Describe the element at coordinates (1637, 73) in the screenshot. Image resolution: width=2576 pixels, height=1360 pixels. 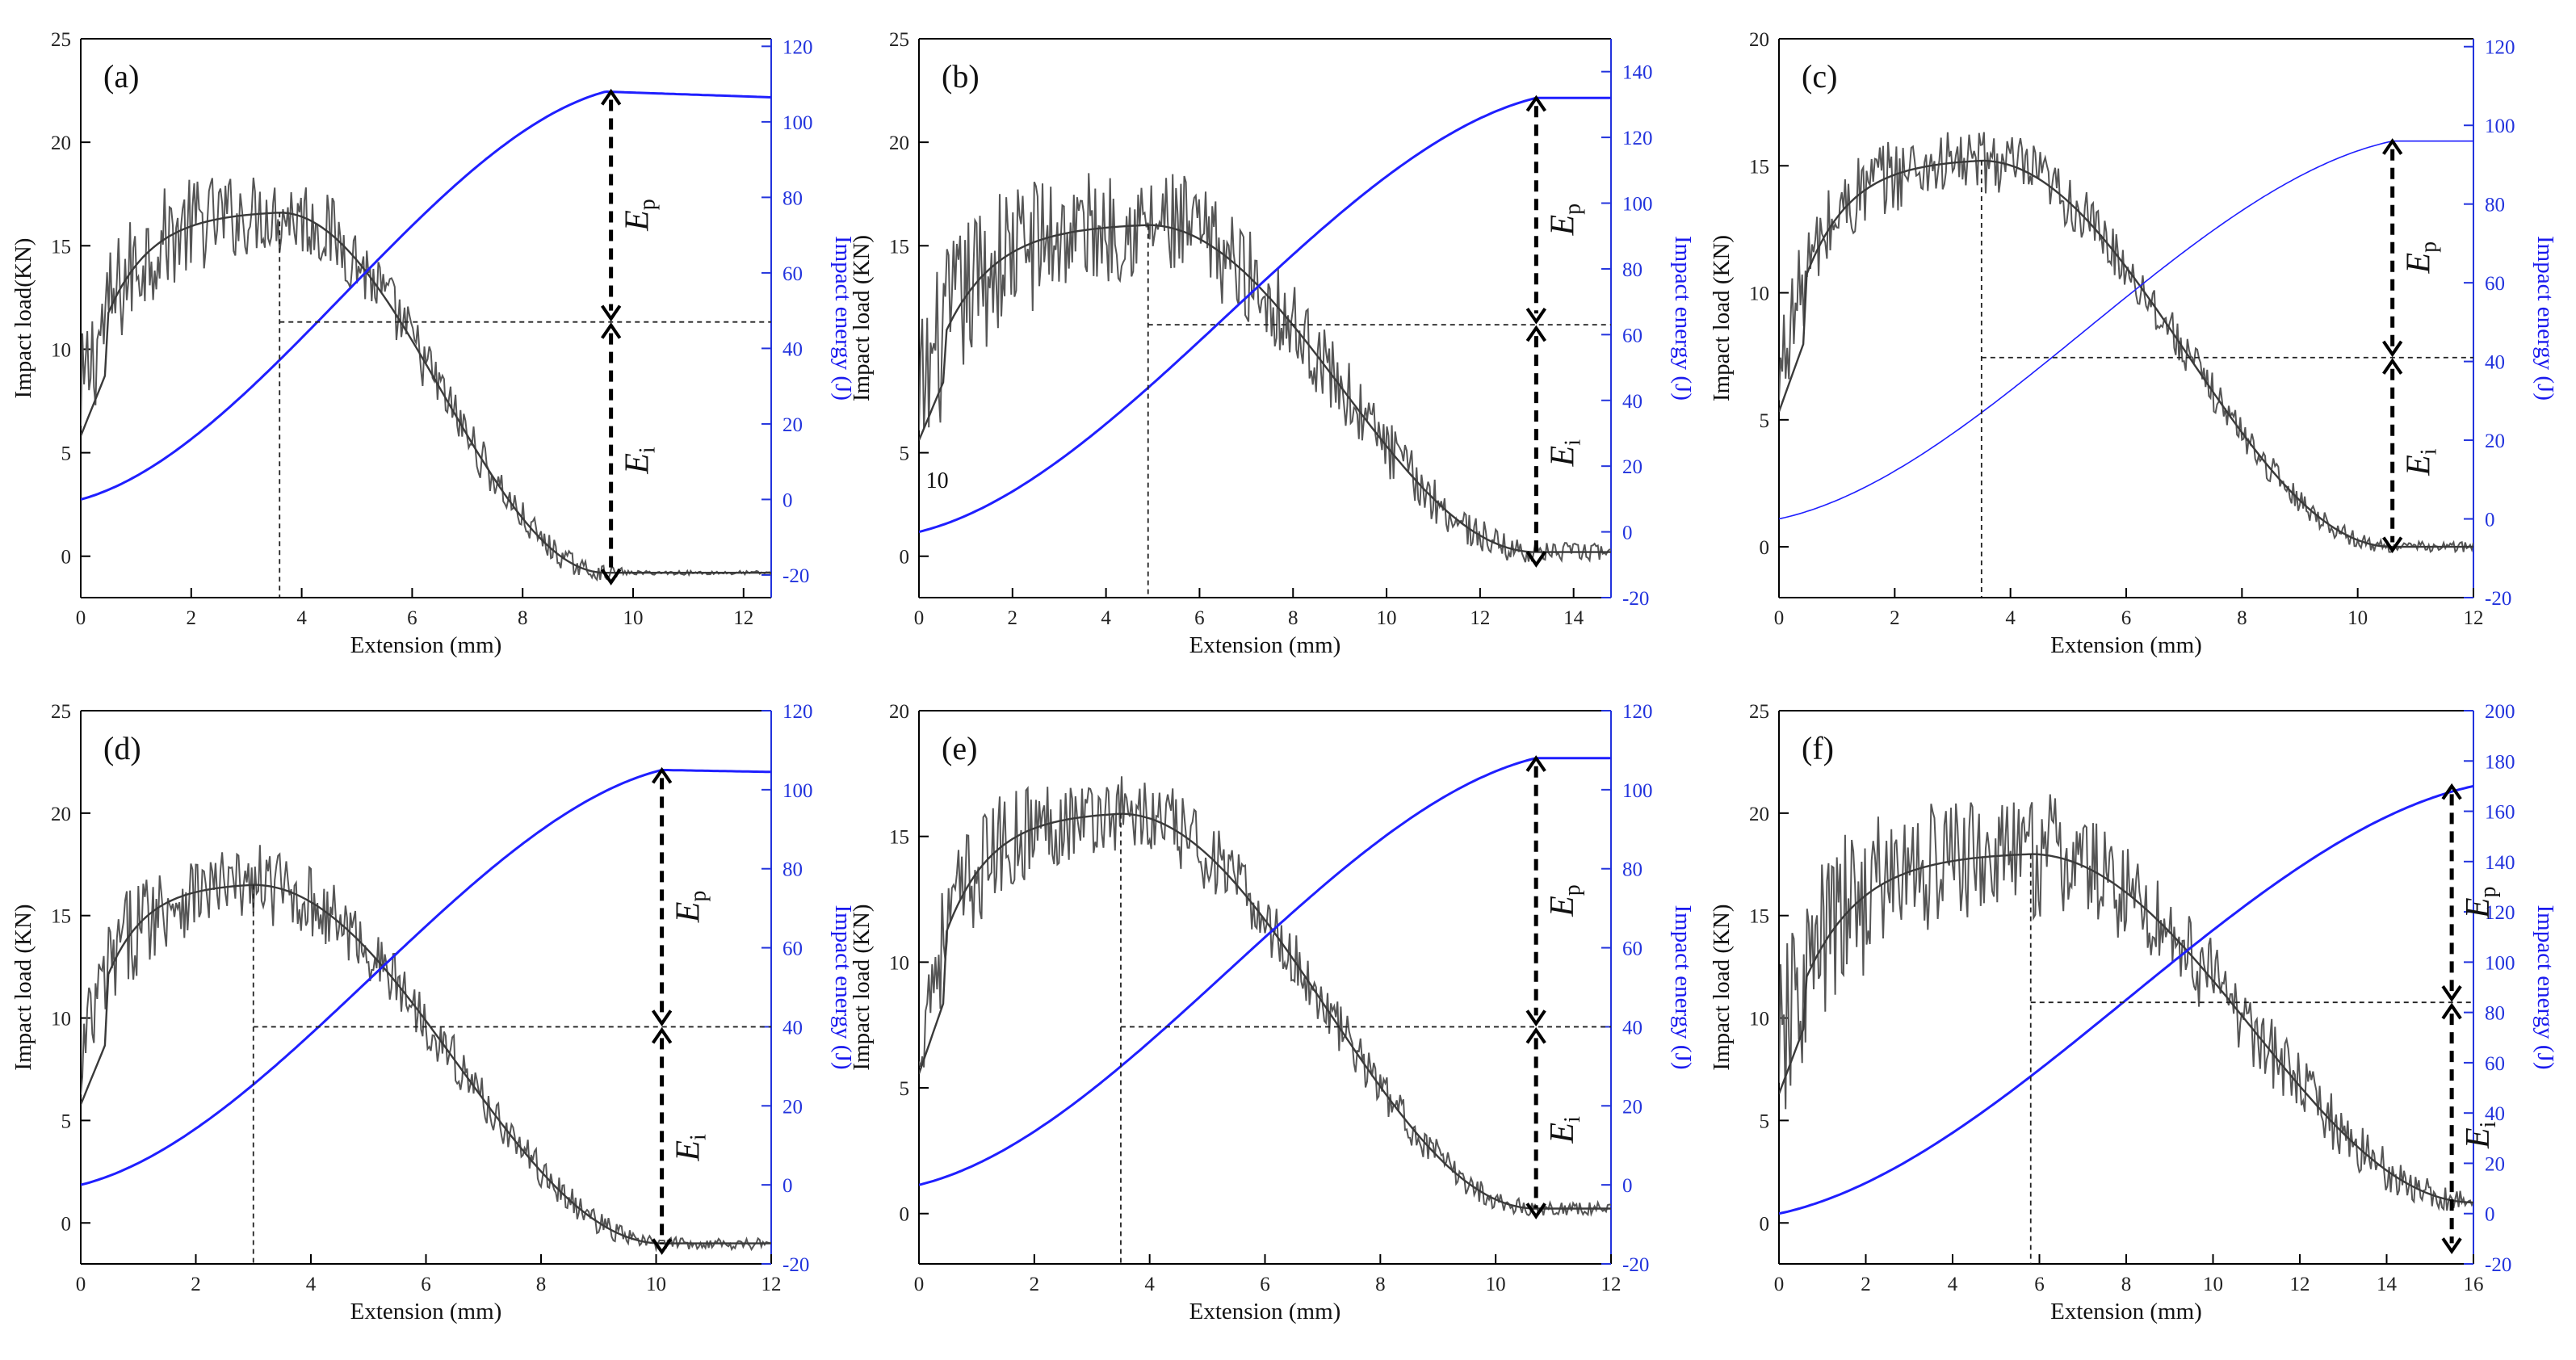
I see `y-right-tick-label: 140` at that location.